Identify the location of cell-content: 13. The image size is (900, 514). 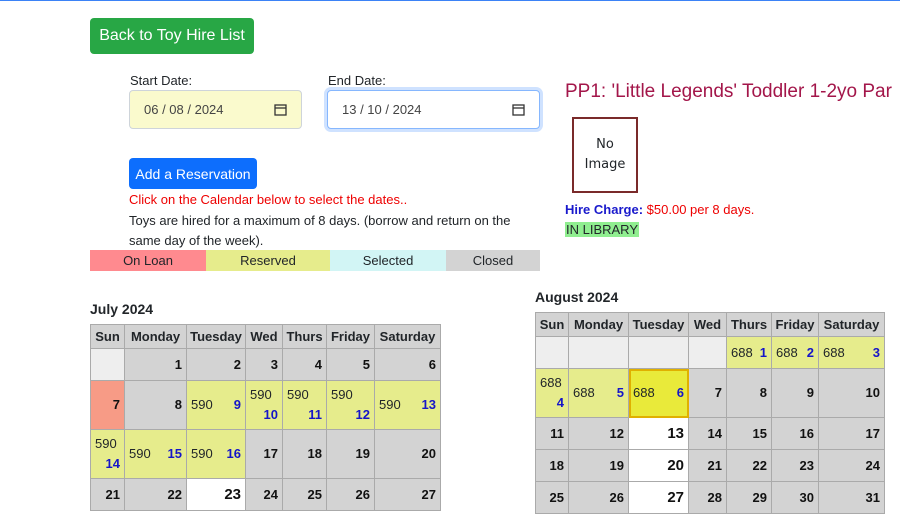
(658, 434).